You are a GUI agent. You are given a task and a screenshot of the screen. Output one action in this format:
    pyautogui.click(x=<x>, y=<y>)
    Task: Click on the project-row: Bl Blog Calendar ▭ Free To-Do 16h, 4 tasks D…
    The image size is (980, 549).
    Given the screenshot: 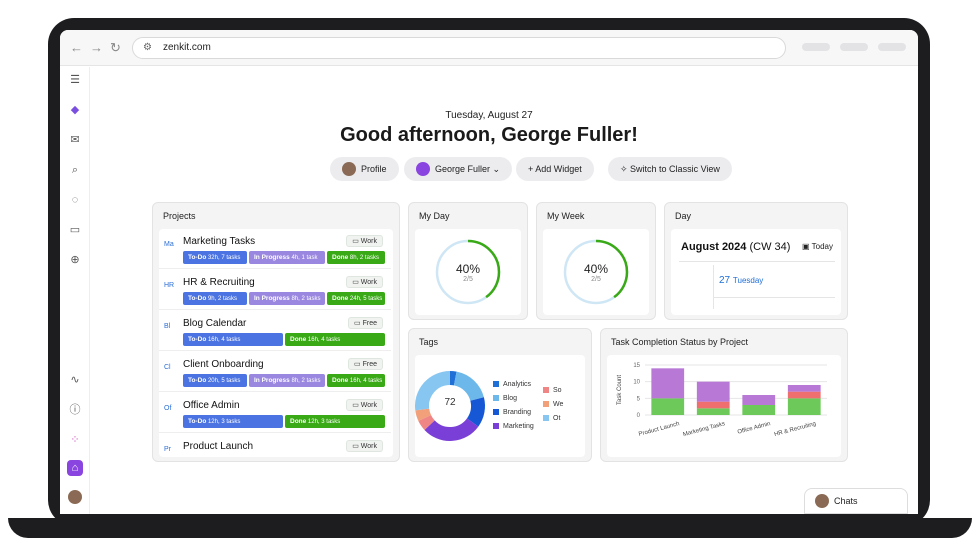 What is the action you would take?
    pyautogui.click(x=275, y=331)
    